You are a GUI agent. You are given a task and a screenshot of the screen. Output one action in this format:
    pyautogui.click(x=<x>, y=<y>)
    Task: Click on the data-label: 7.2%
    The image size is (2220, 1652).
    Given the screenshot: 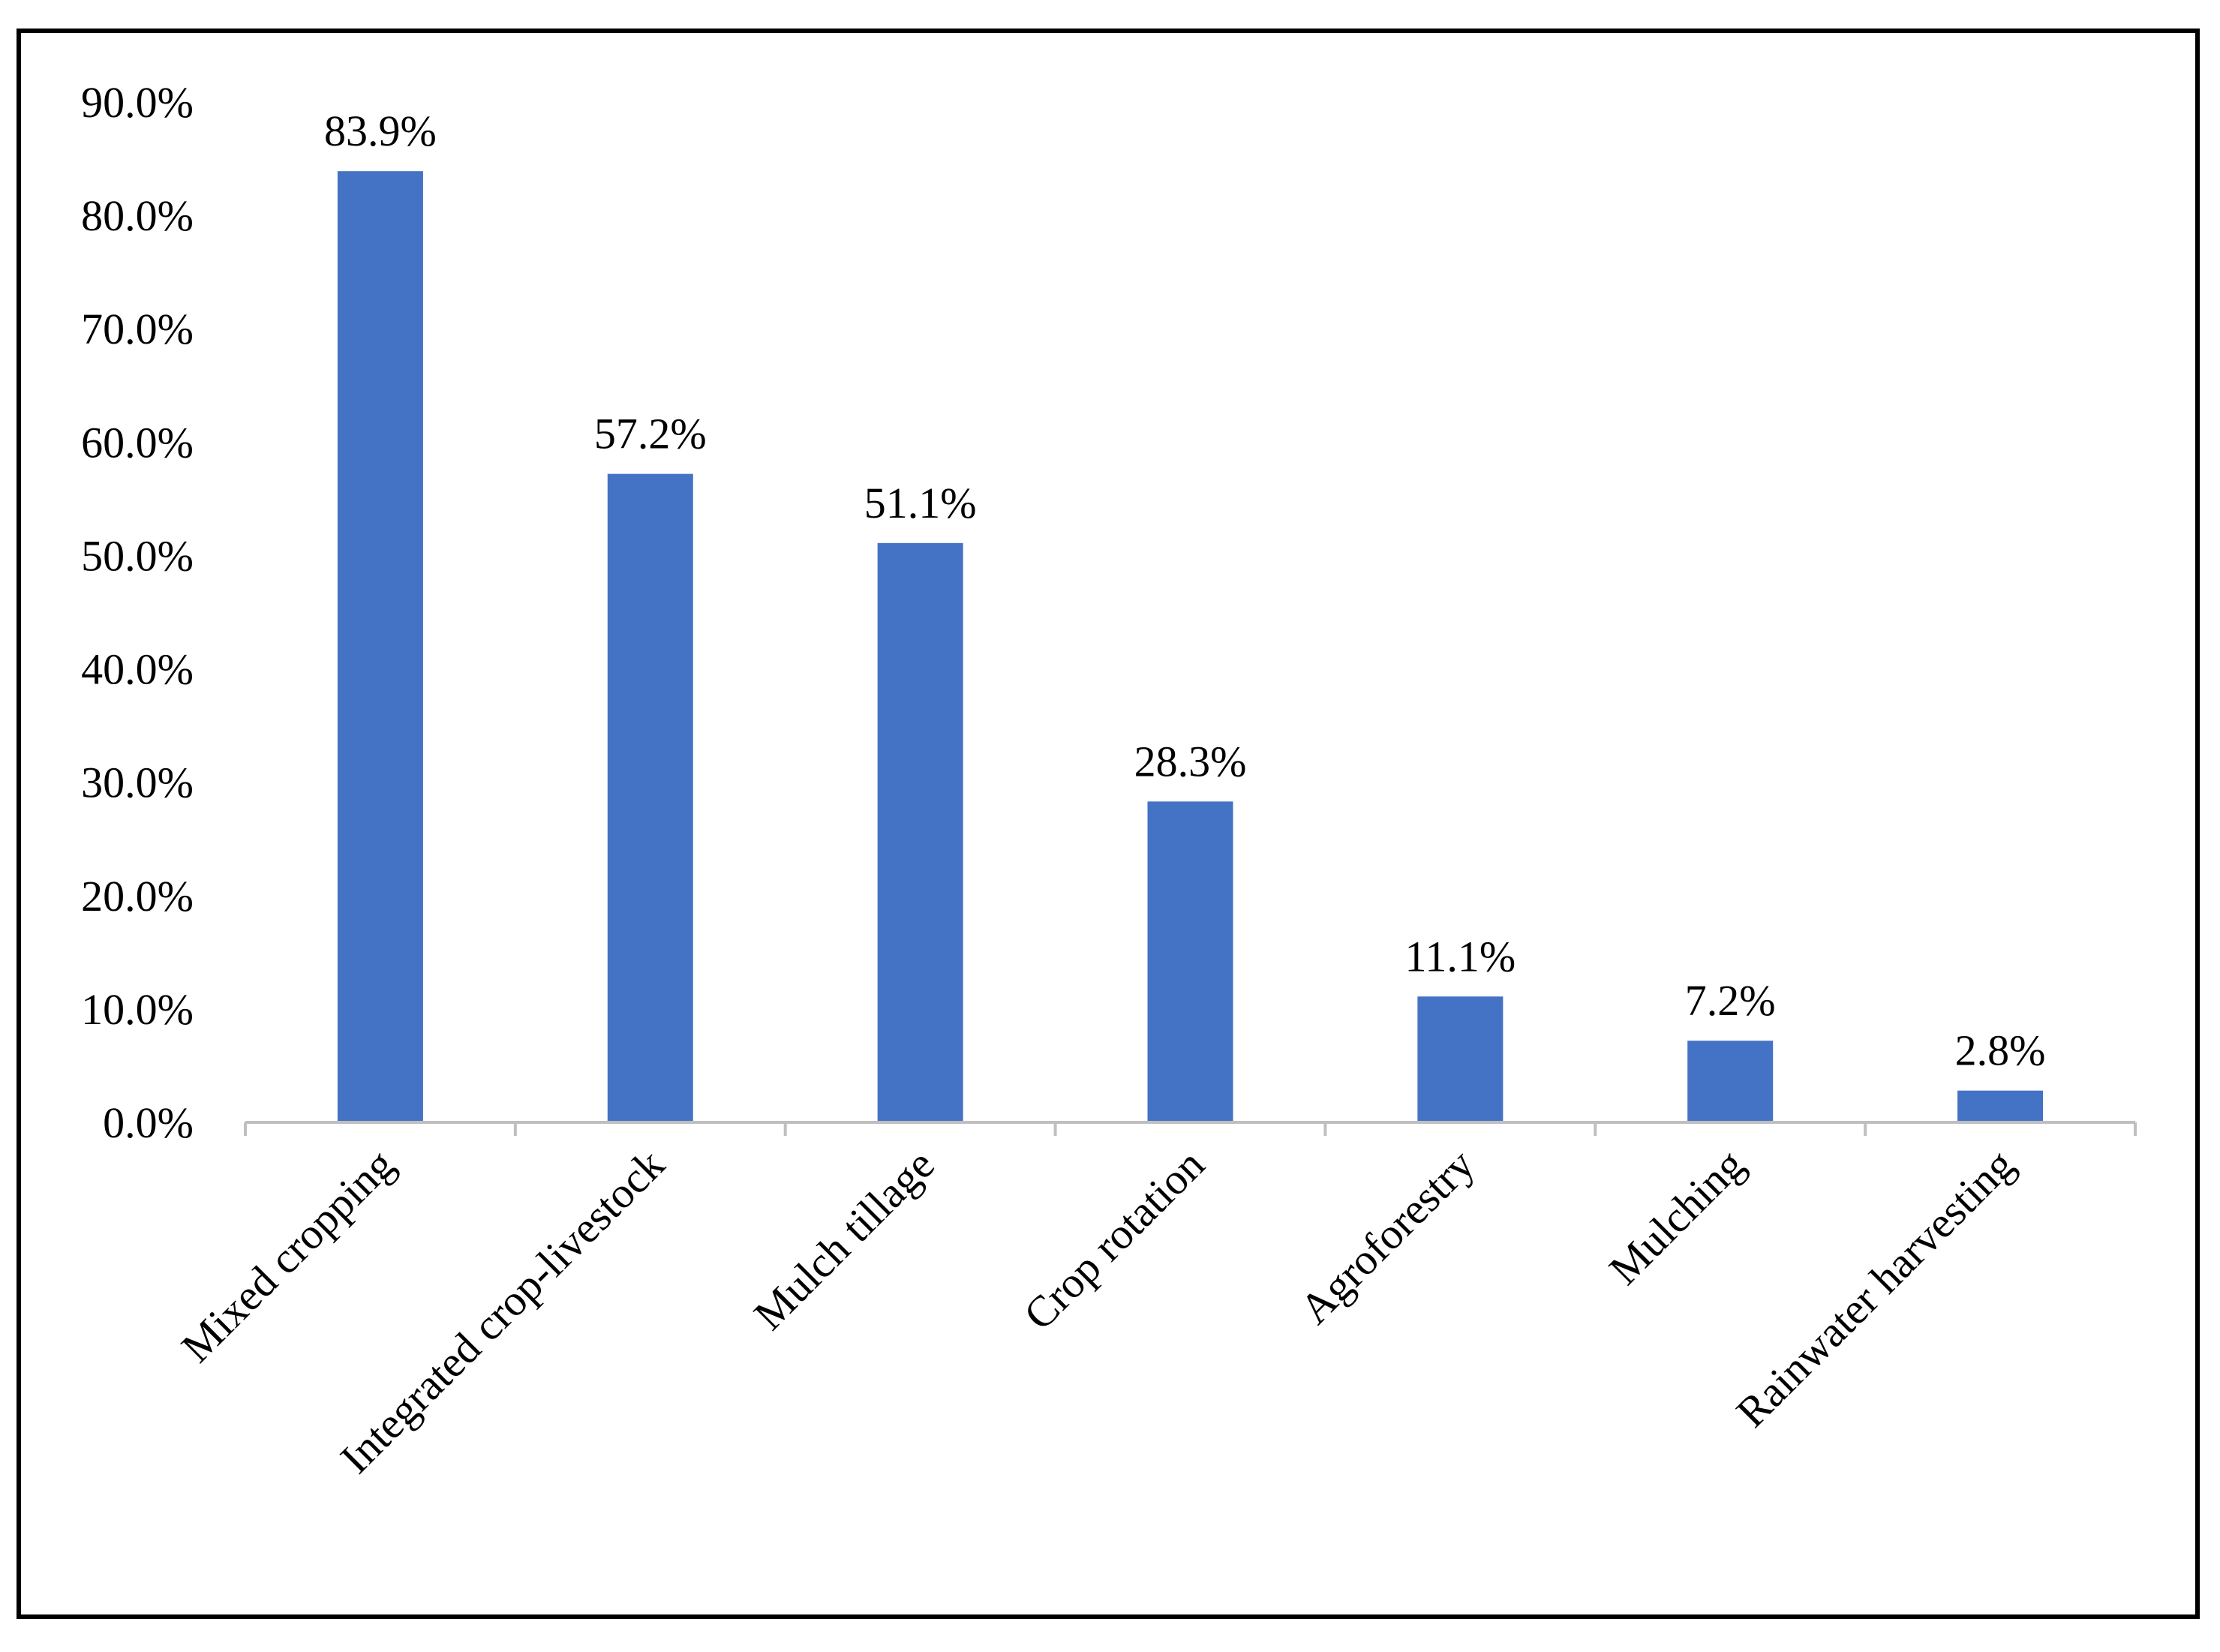 What is the action you would take?
    pyautogui.click(x=1731, y=1000)
    